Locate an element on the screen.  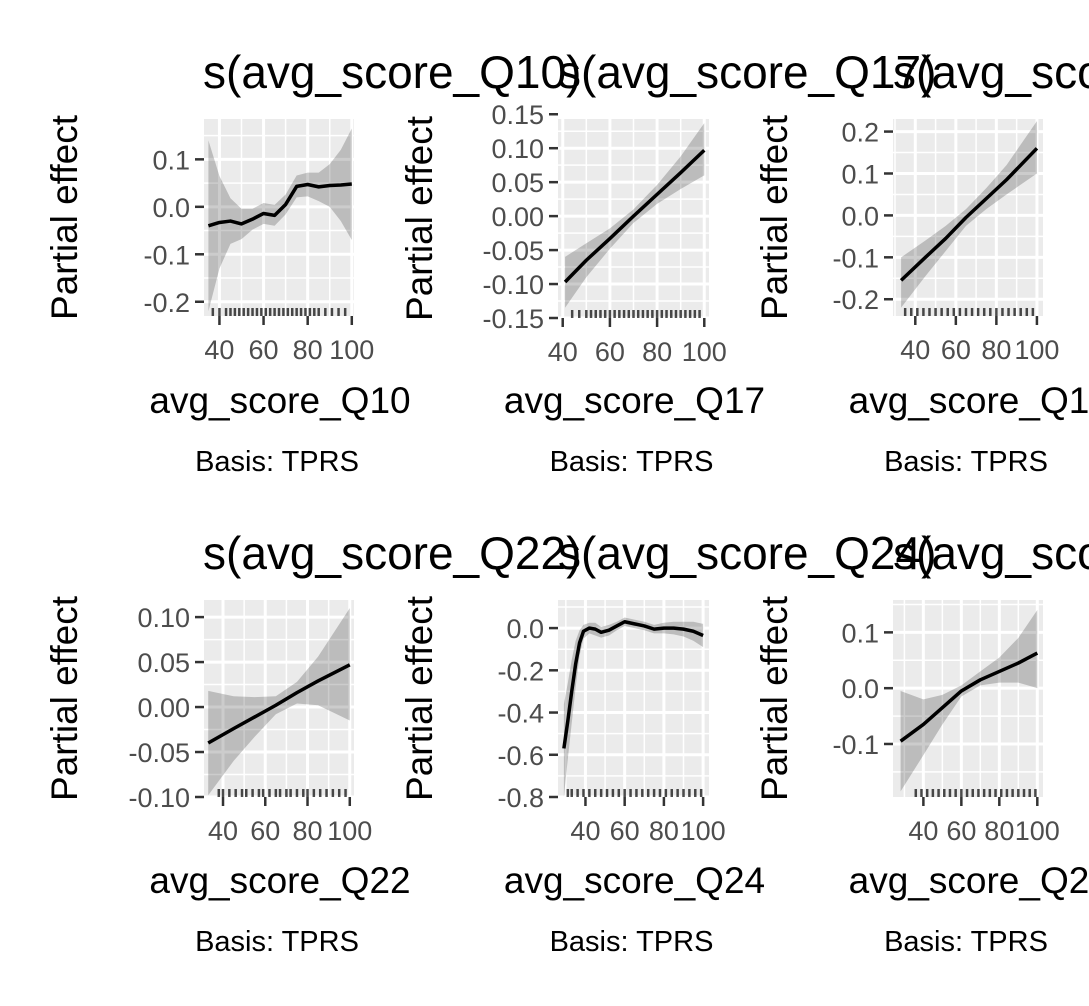
x-axis-title: avg_score_Q17 is located at coordinates (634, 400).